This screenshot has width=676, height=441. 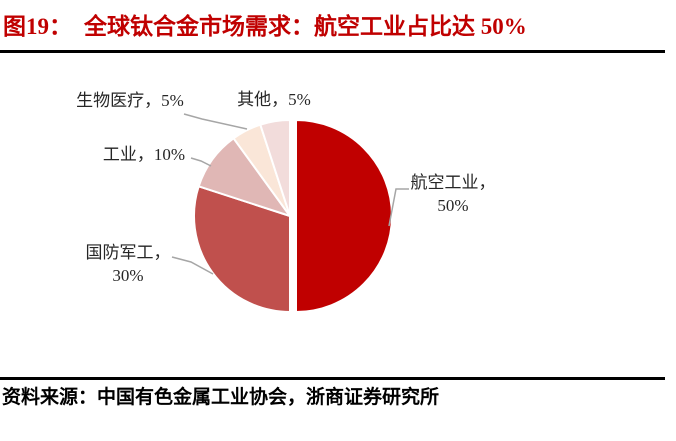 I want to click on label-defense-line1: 国防军工，, so click(x=128, y=252).